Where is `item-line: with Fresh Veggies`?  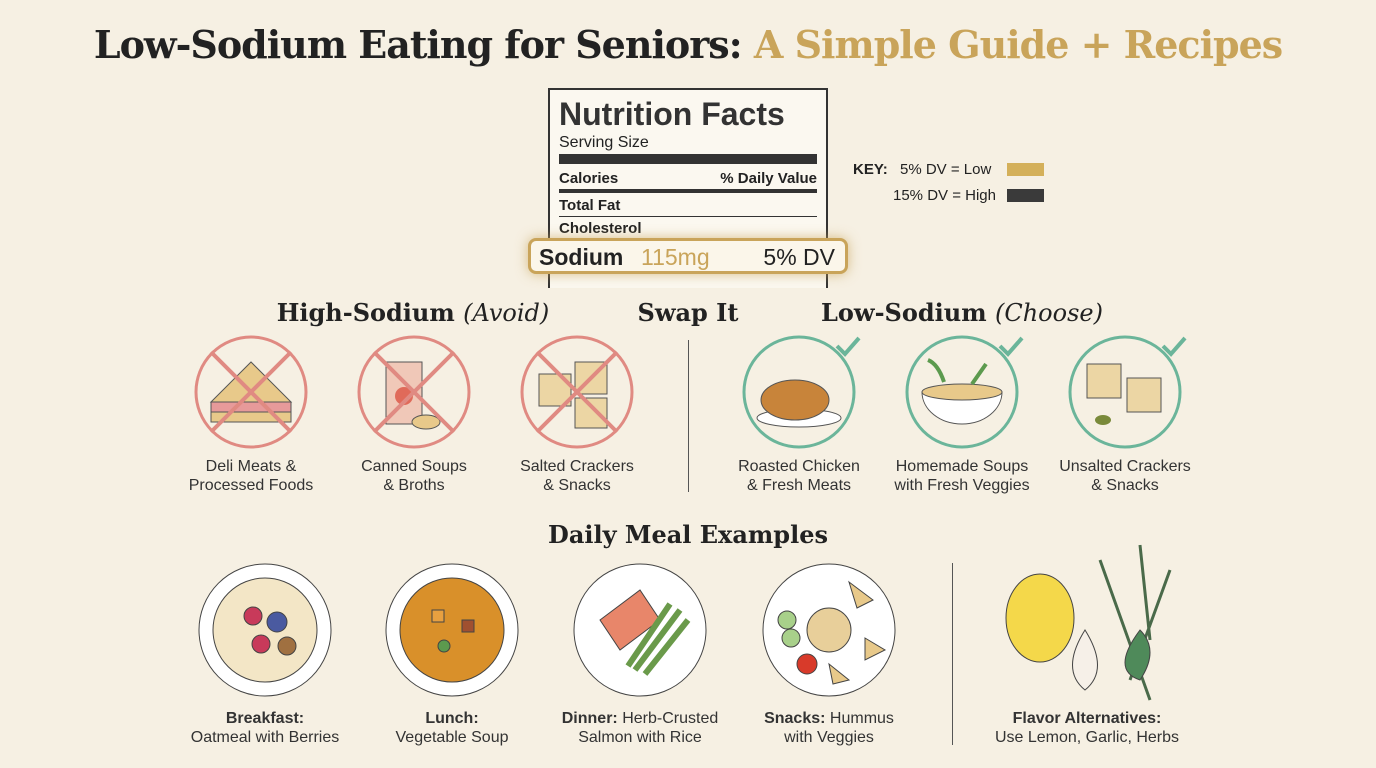
item-line: with Fresh Veggies is located at coordinates (962, 485).